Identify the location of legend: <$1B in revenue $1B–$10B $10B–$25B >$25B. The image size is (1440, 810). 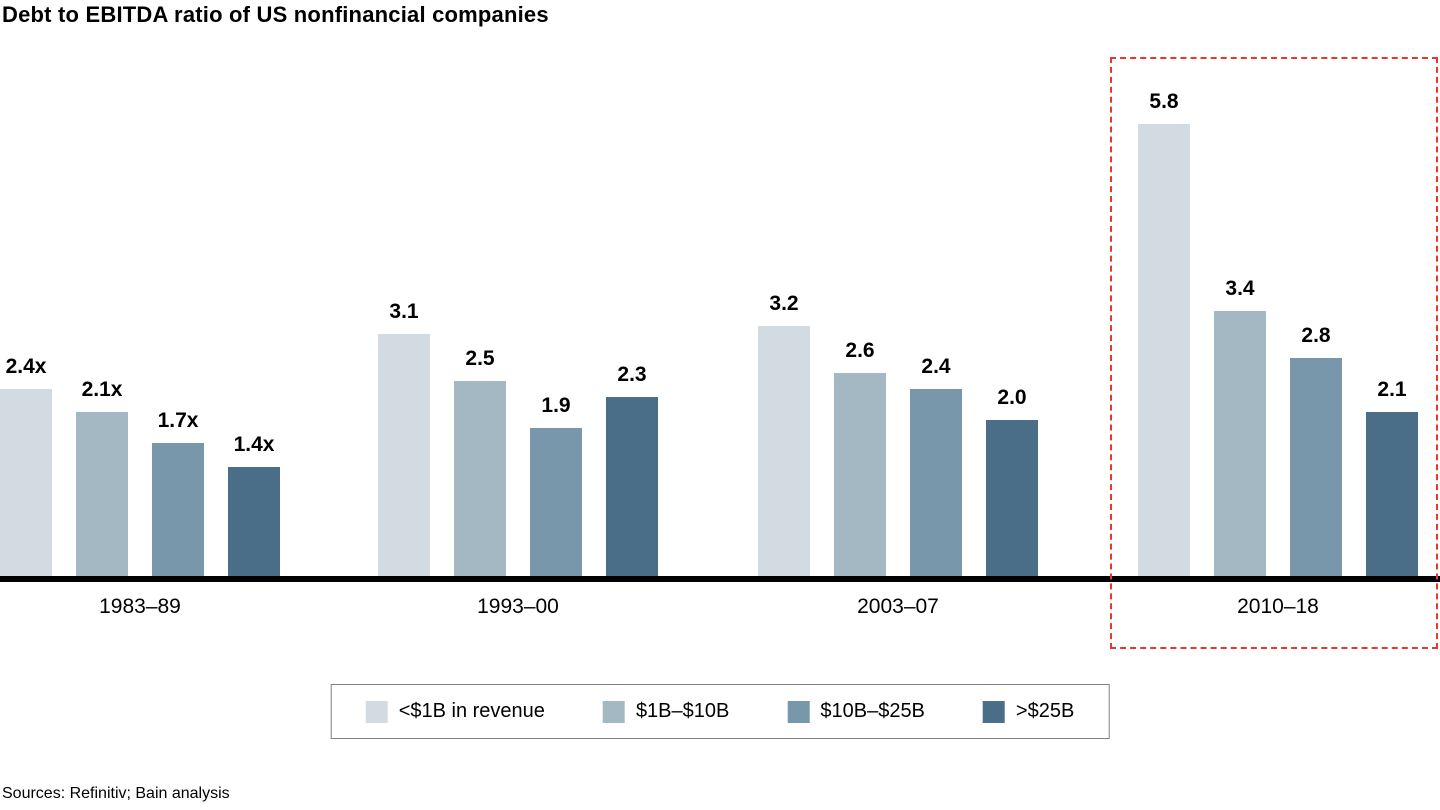
(720, 711).